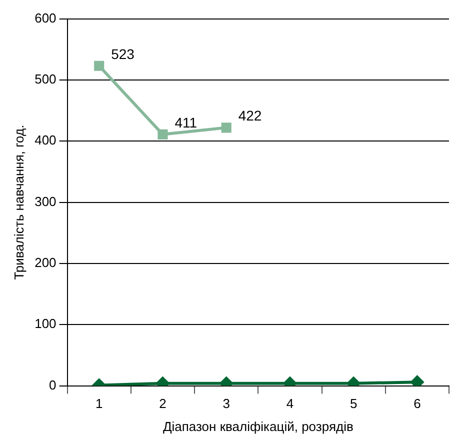 This screenshot has height=447, width=465. Describe the element at coordinates (417, 404) in the screenshot. I see `x-tick-label: 6` at that location.